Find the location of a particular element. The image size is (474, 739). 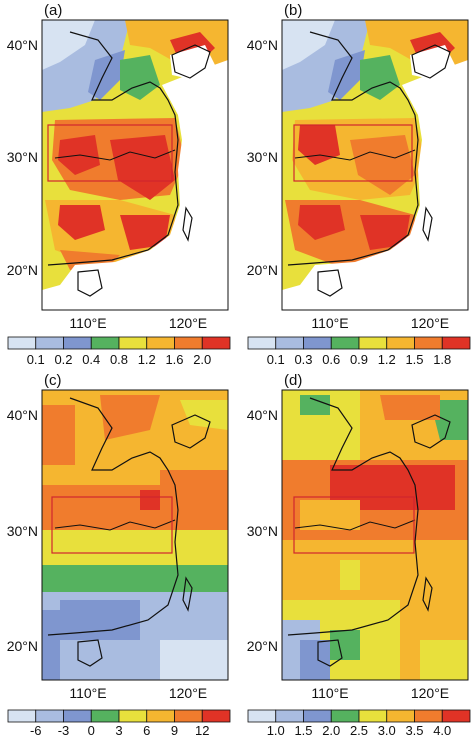

panel-b-colorbar-label: 1.8 is located at coordinates (442, 359).